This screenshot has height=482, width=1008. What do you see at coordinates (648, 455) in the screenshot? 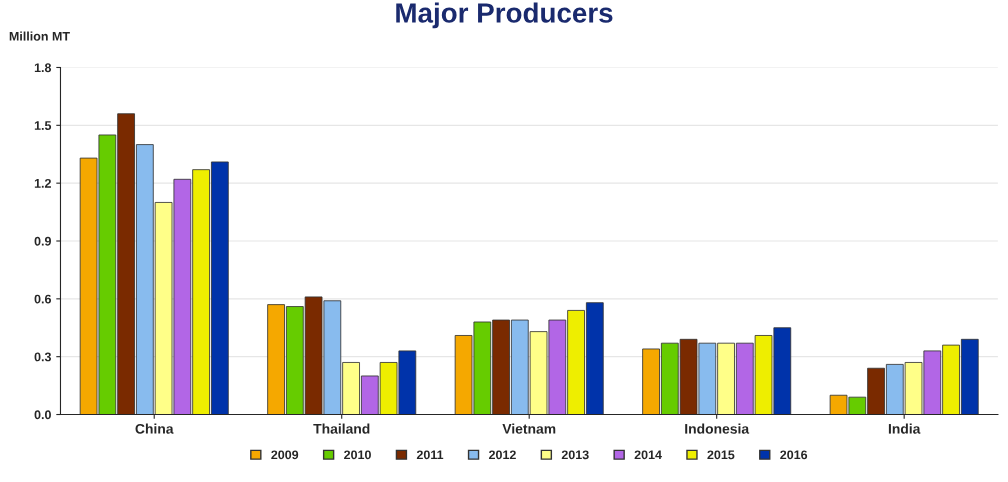
I see `legend-label: 2014` at bounding box center [648, 455].